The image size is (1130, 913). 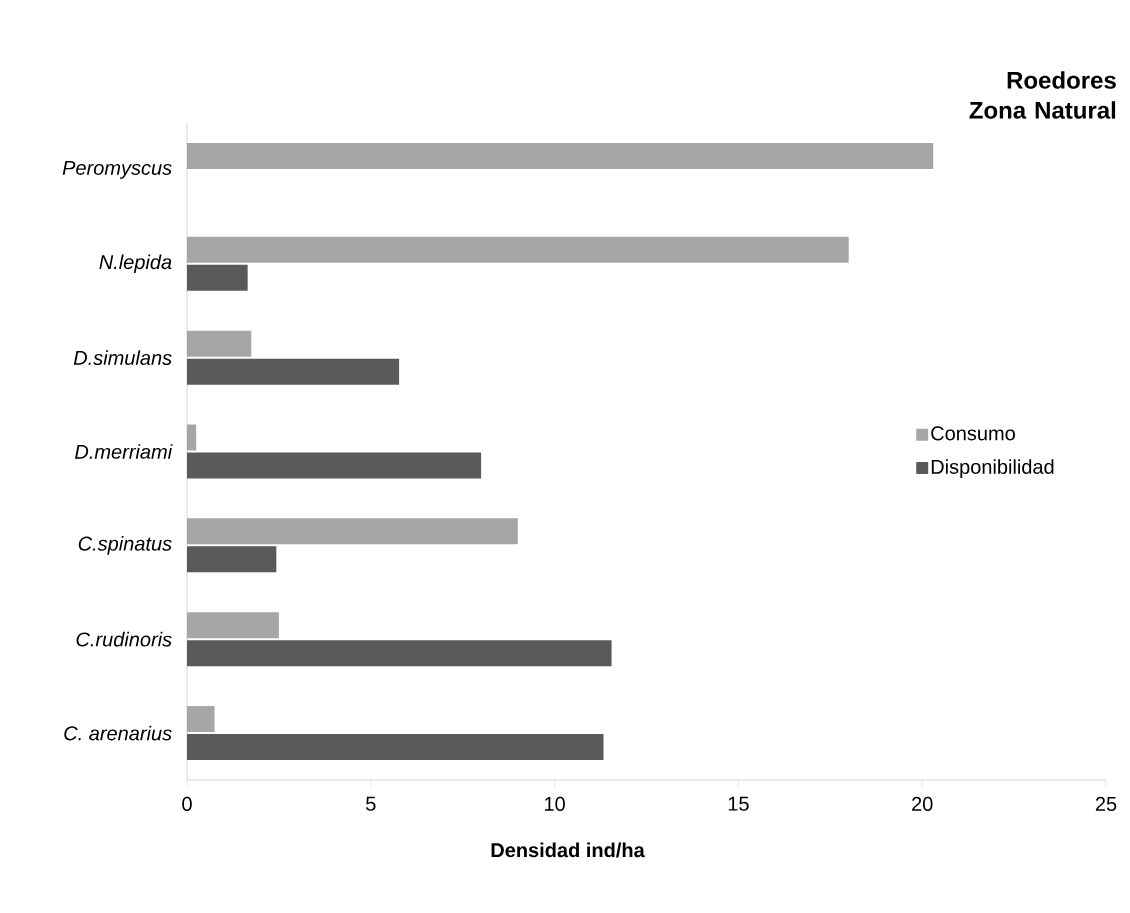 What do you see at coordinates (125, 545) in the screenshot?
I see `y-tick-label: C.spinatus` at bounding box center [125, 545].